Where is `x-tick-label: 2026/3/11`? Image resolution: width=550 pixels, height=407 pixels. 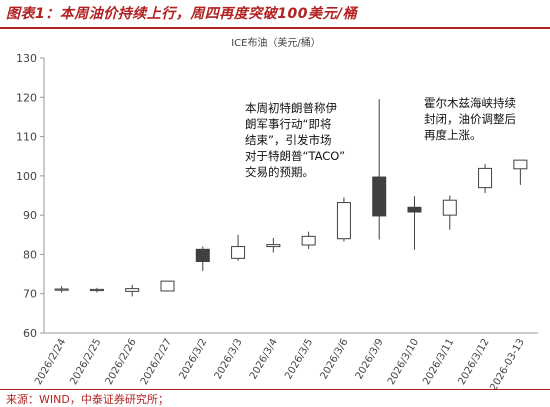
x-tick-label: 2026/3/11 is located at coordinates (438, 362).